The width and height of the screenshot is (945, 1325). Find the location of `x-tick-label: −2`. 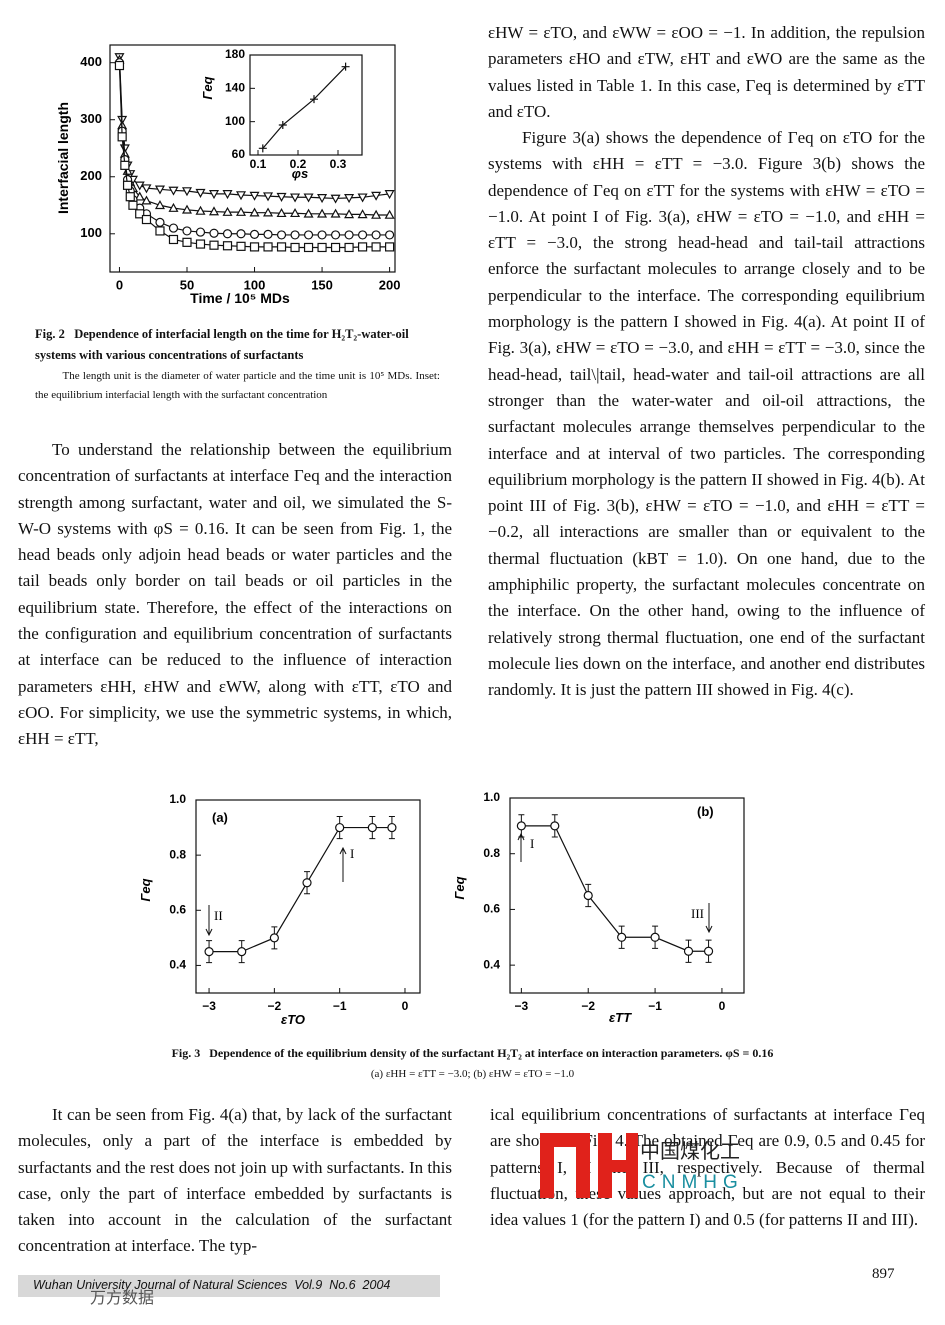

x-tick-label: −2 is located at coordinates (275, 1006).